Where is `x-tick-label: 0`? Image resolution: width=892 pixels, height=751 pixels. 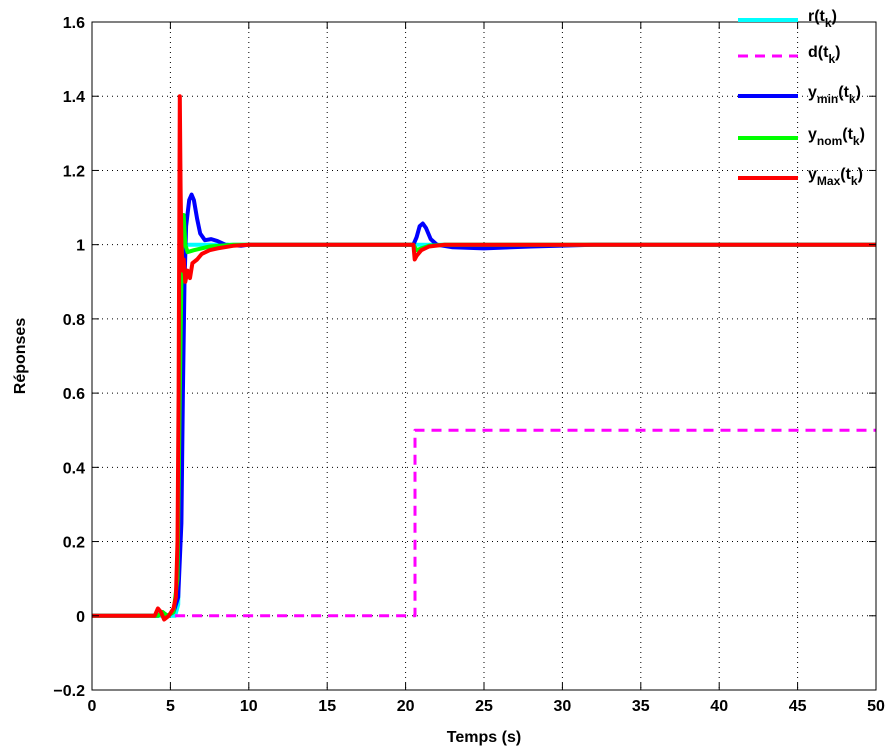
x-tick-label: 0 is located at coordinates (92, 706).